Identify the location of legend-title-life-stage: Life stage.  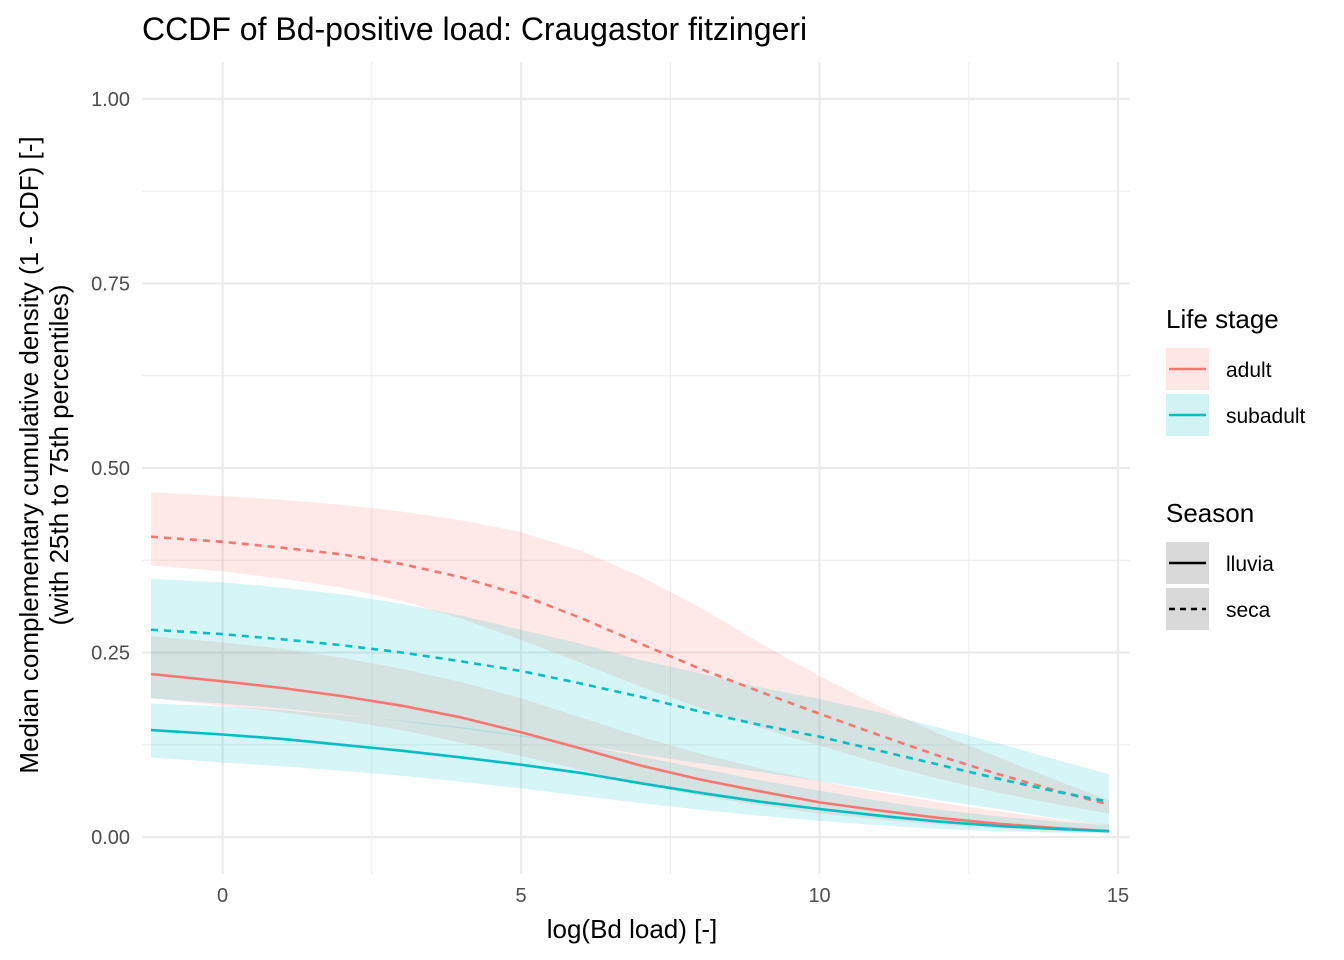
(1222, 319).